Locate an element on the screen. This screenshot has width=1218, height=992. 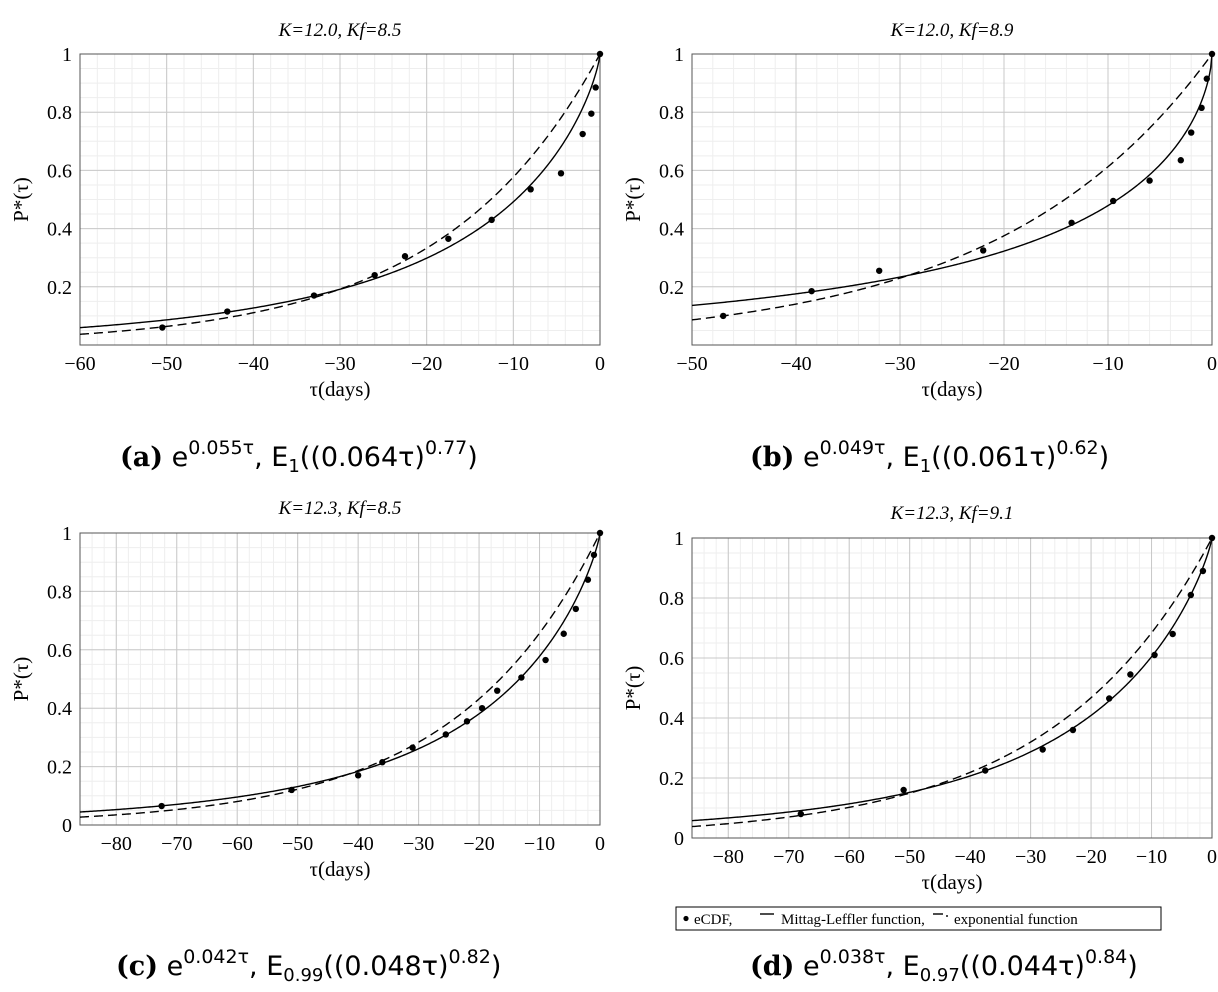
legend-box is located at coordinates (918, 918).